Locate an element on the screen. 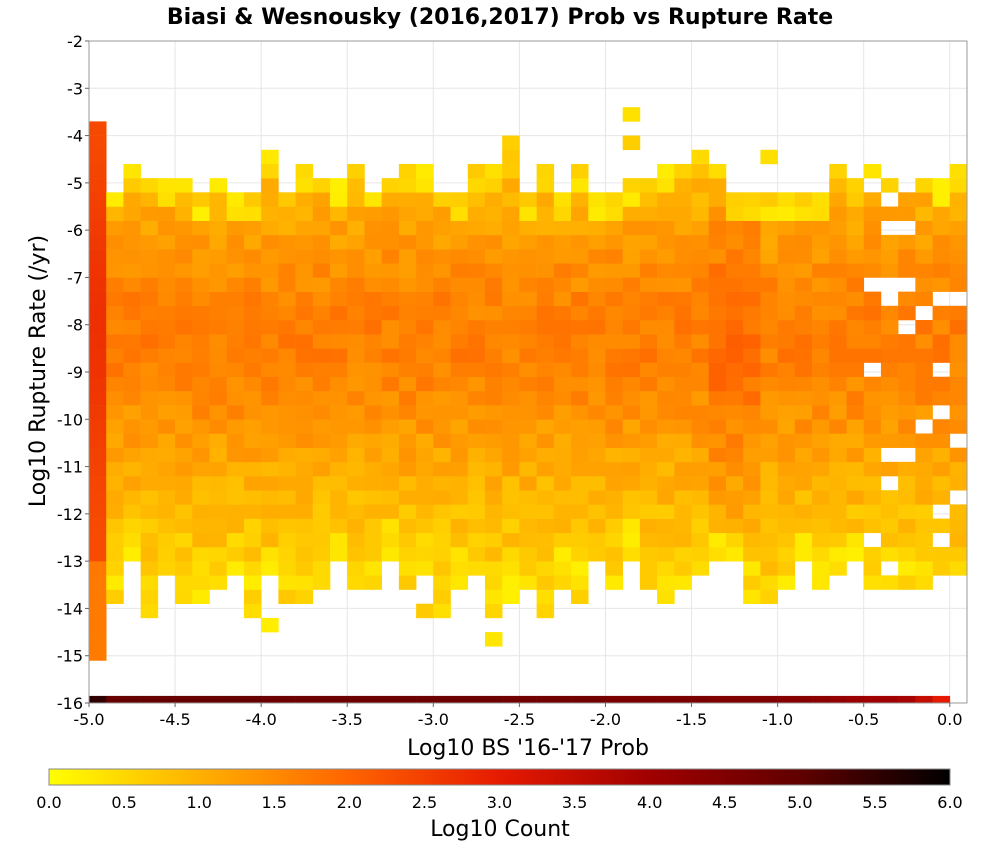  y-tick-label: -13 is located at coordinates (70, 561).